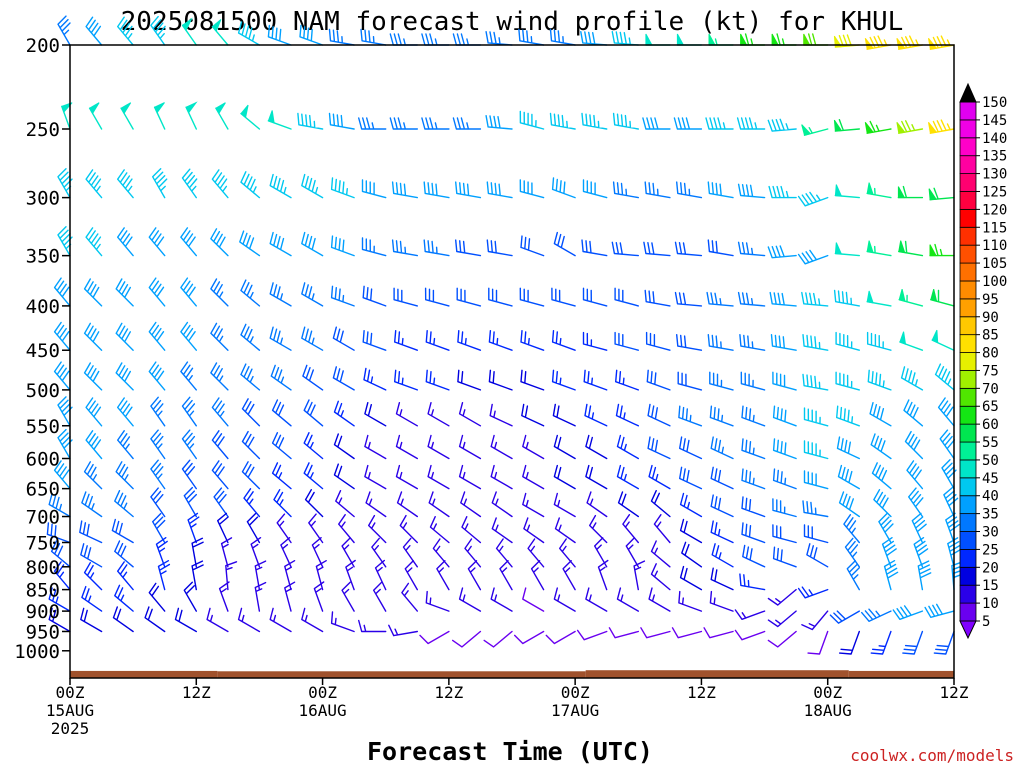 Image resolution: width=1024 pixels, height=768 pixels. I want to click on y-tick-label: 250, so click(43, 130).